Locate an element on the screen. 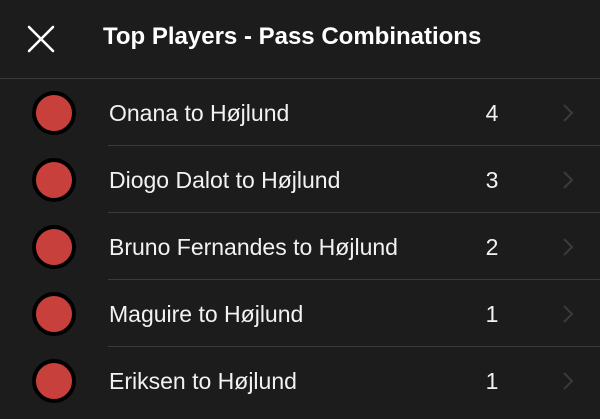 Image resolution: width=600 pixels, height=419 pixels. combination-label: Bruno Fernandes to Højlund is located at coordinates (253, 247).